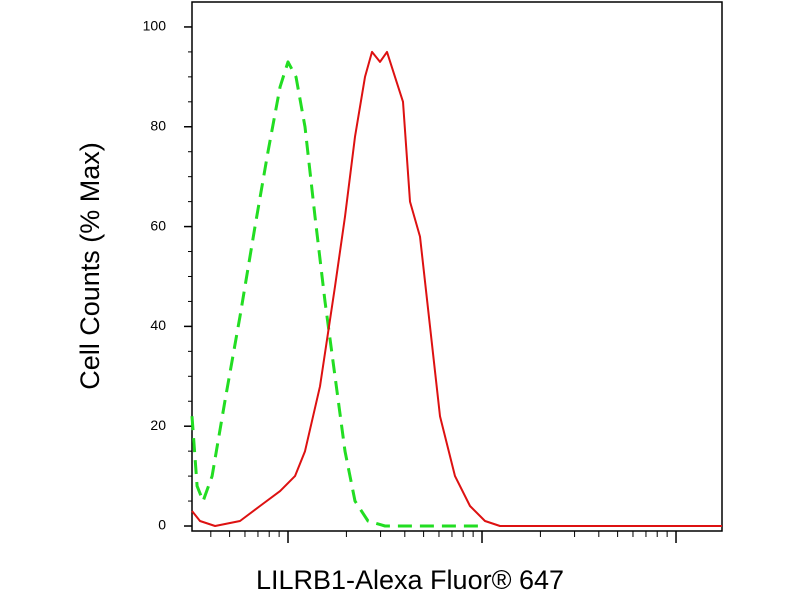 The width and height of the screenshot is (800, 600). Describe the element at coordinates (158, 225) in the screenshot. I see `y-tick-label: 60` at that location.